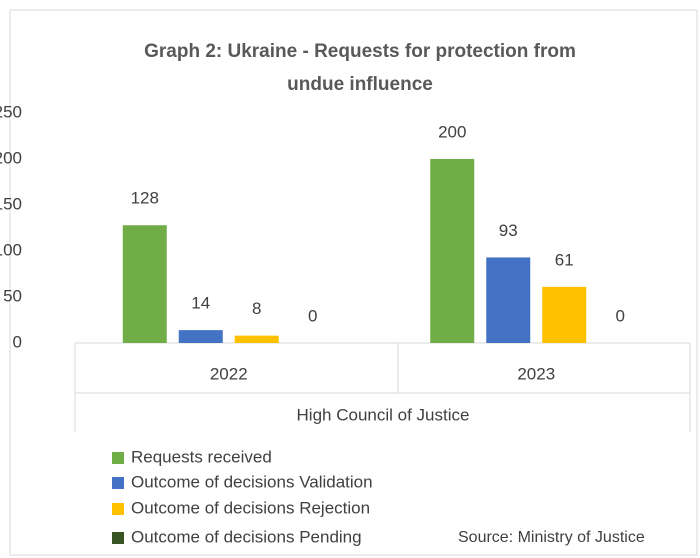 This screenshot has height=558, width=700. Describe the element at coordinates (11, 203) in the screenshot. I see `y-tick-label: 150` at that location.